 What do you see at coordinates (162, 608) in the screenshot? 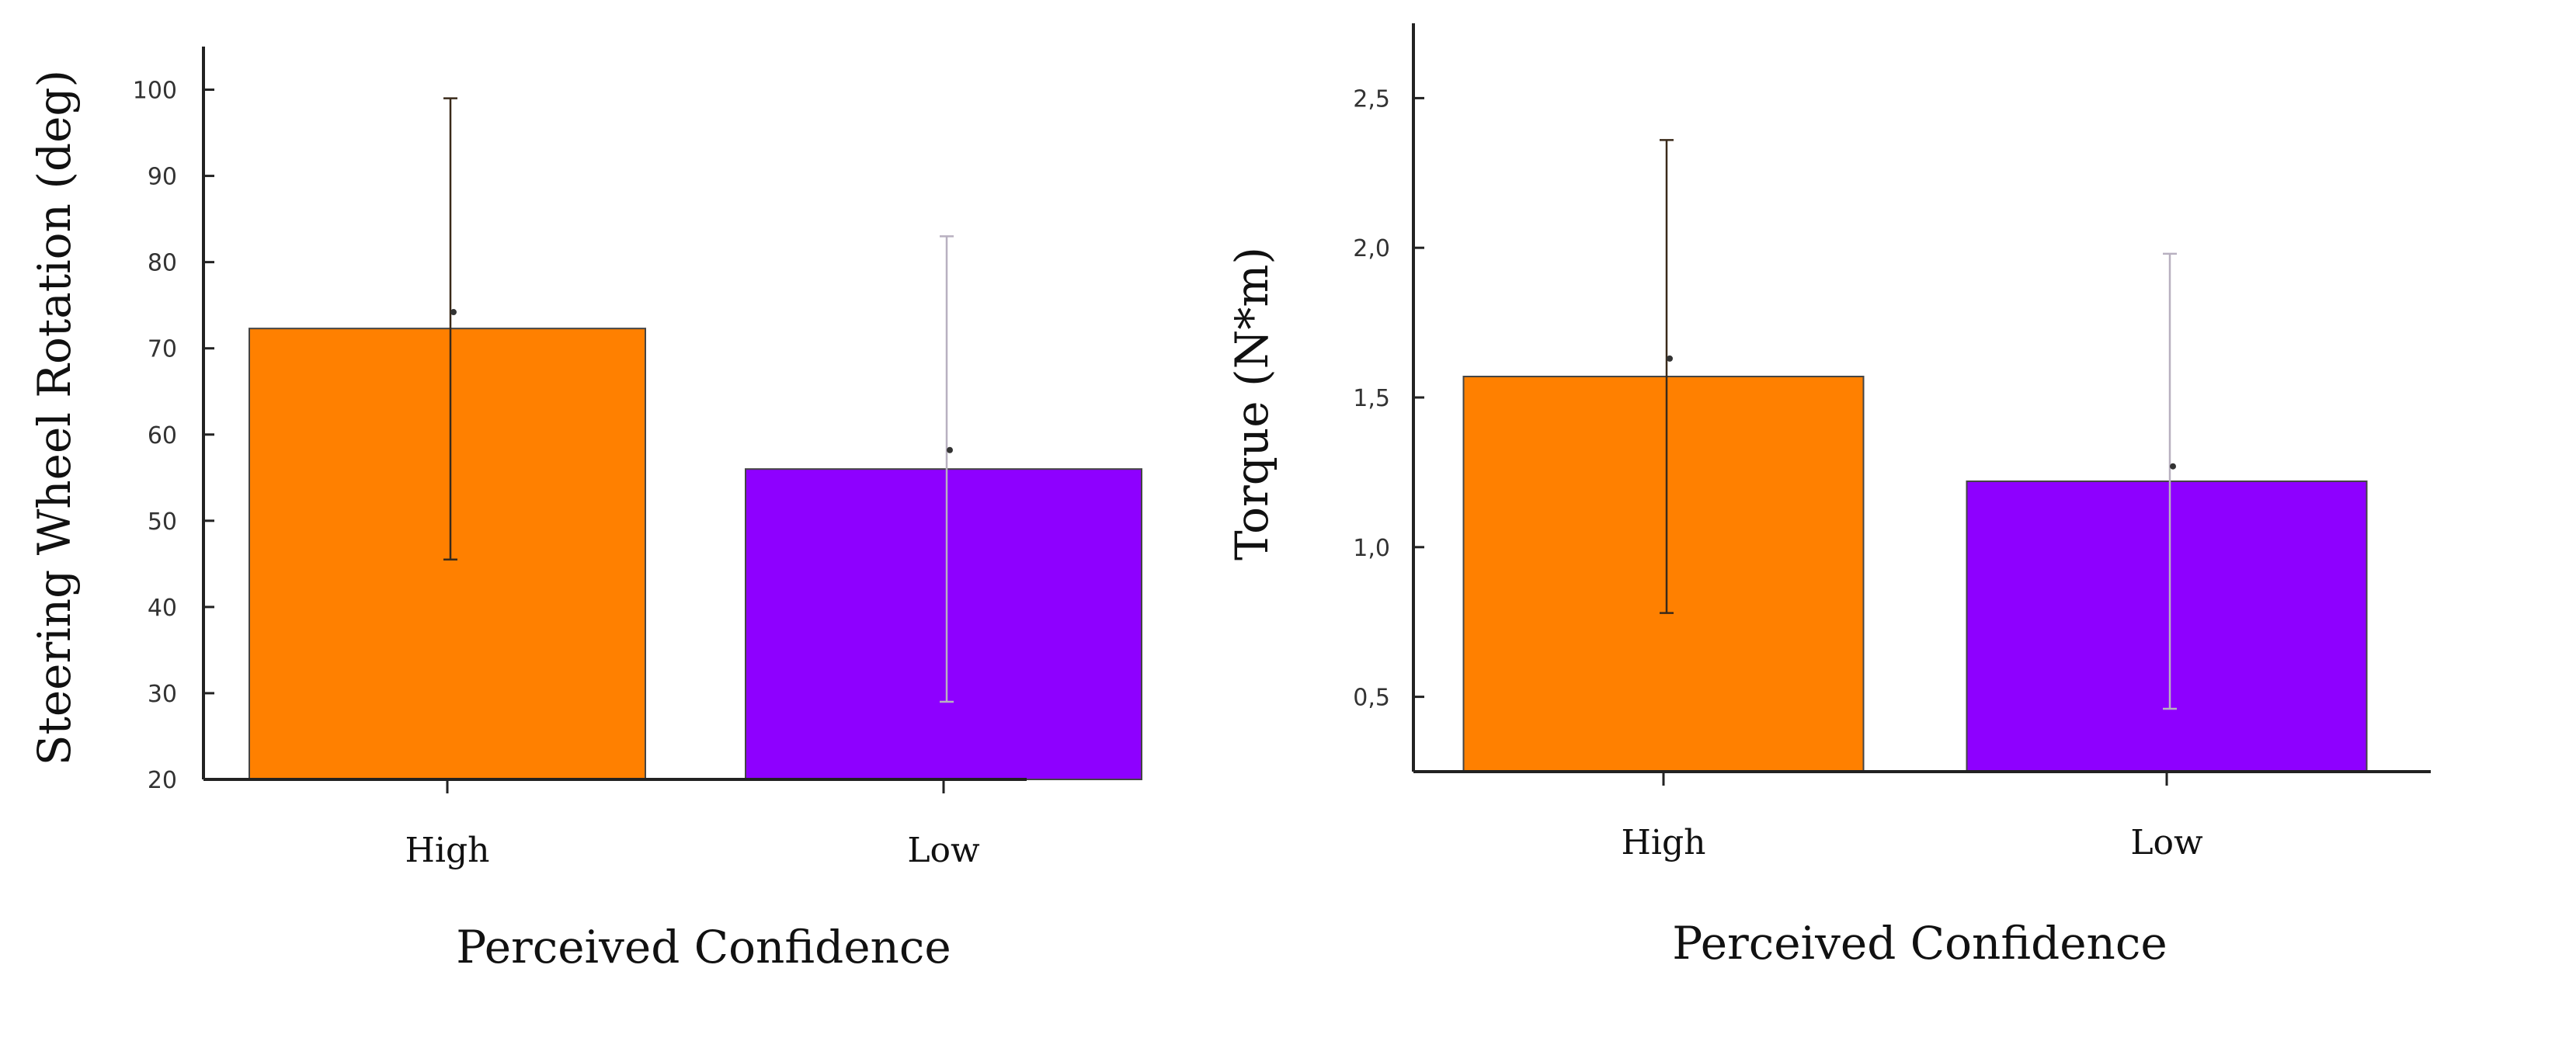
I see `y-tick-label: 40` at bounding box center [162, 608].